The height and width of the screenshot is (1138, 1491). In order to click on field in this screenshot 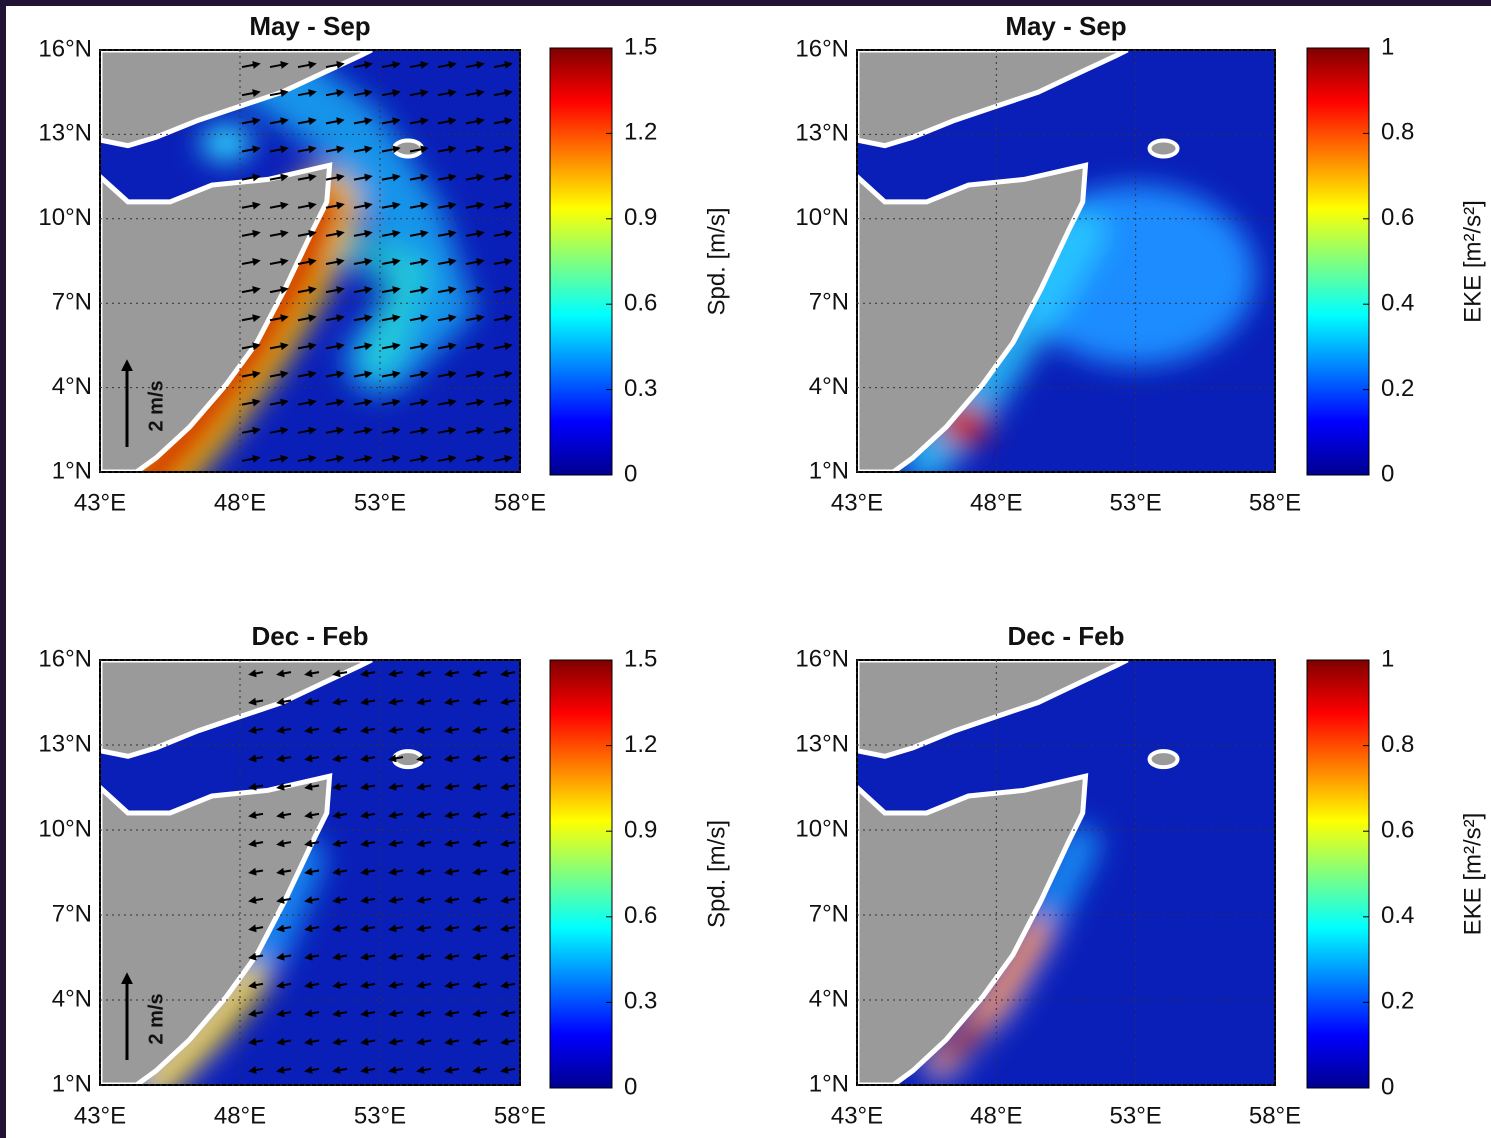, I will do `click(310, 261)`.